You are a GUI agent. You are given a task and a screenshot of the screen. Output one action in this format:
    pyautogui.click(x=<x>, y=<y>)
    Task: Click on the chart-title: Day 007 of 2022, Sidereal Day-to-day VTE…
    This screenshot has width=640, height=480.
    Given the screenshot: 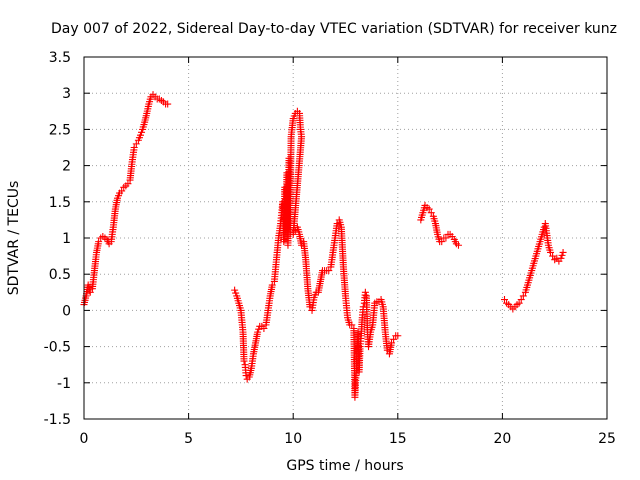 What is the action you would take?
    pyautogui.click(x=334, y=29)
    